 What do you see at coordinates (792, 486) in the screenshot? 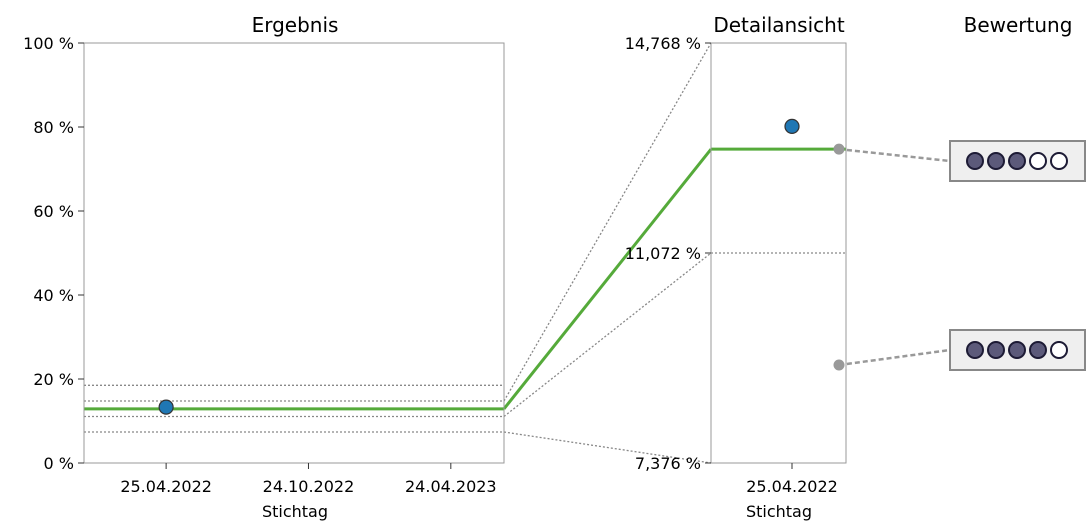
I see `detail-x-tick-label-0: 25.04.2022` at bounding box center [792, 486].